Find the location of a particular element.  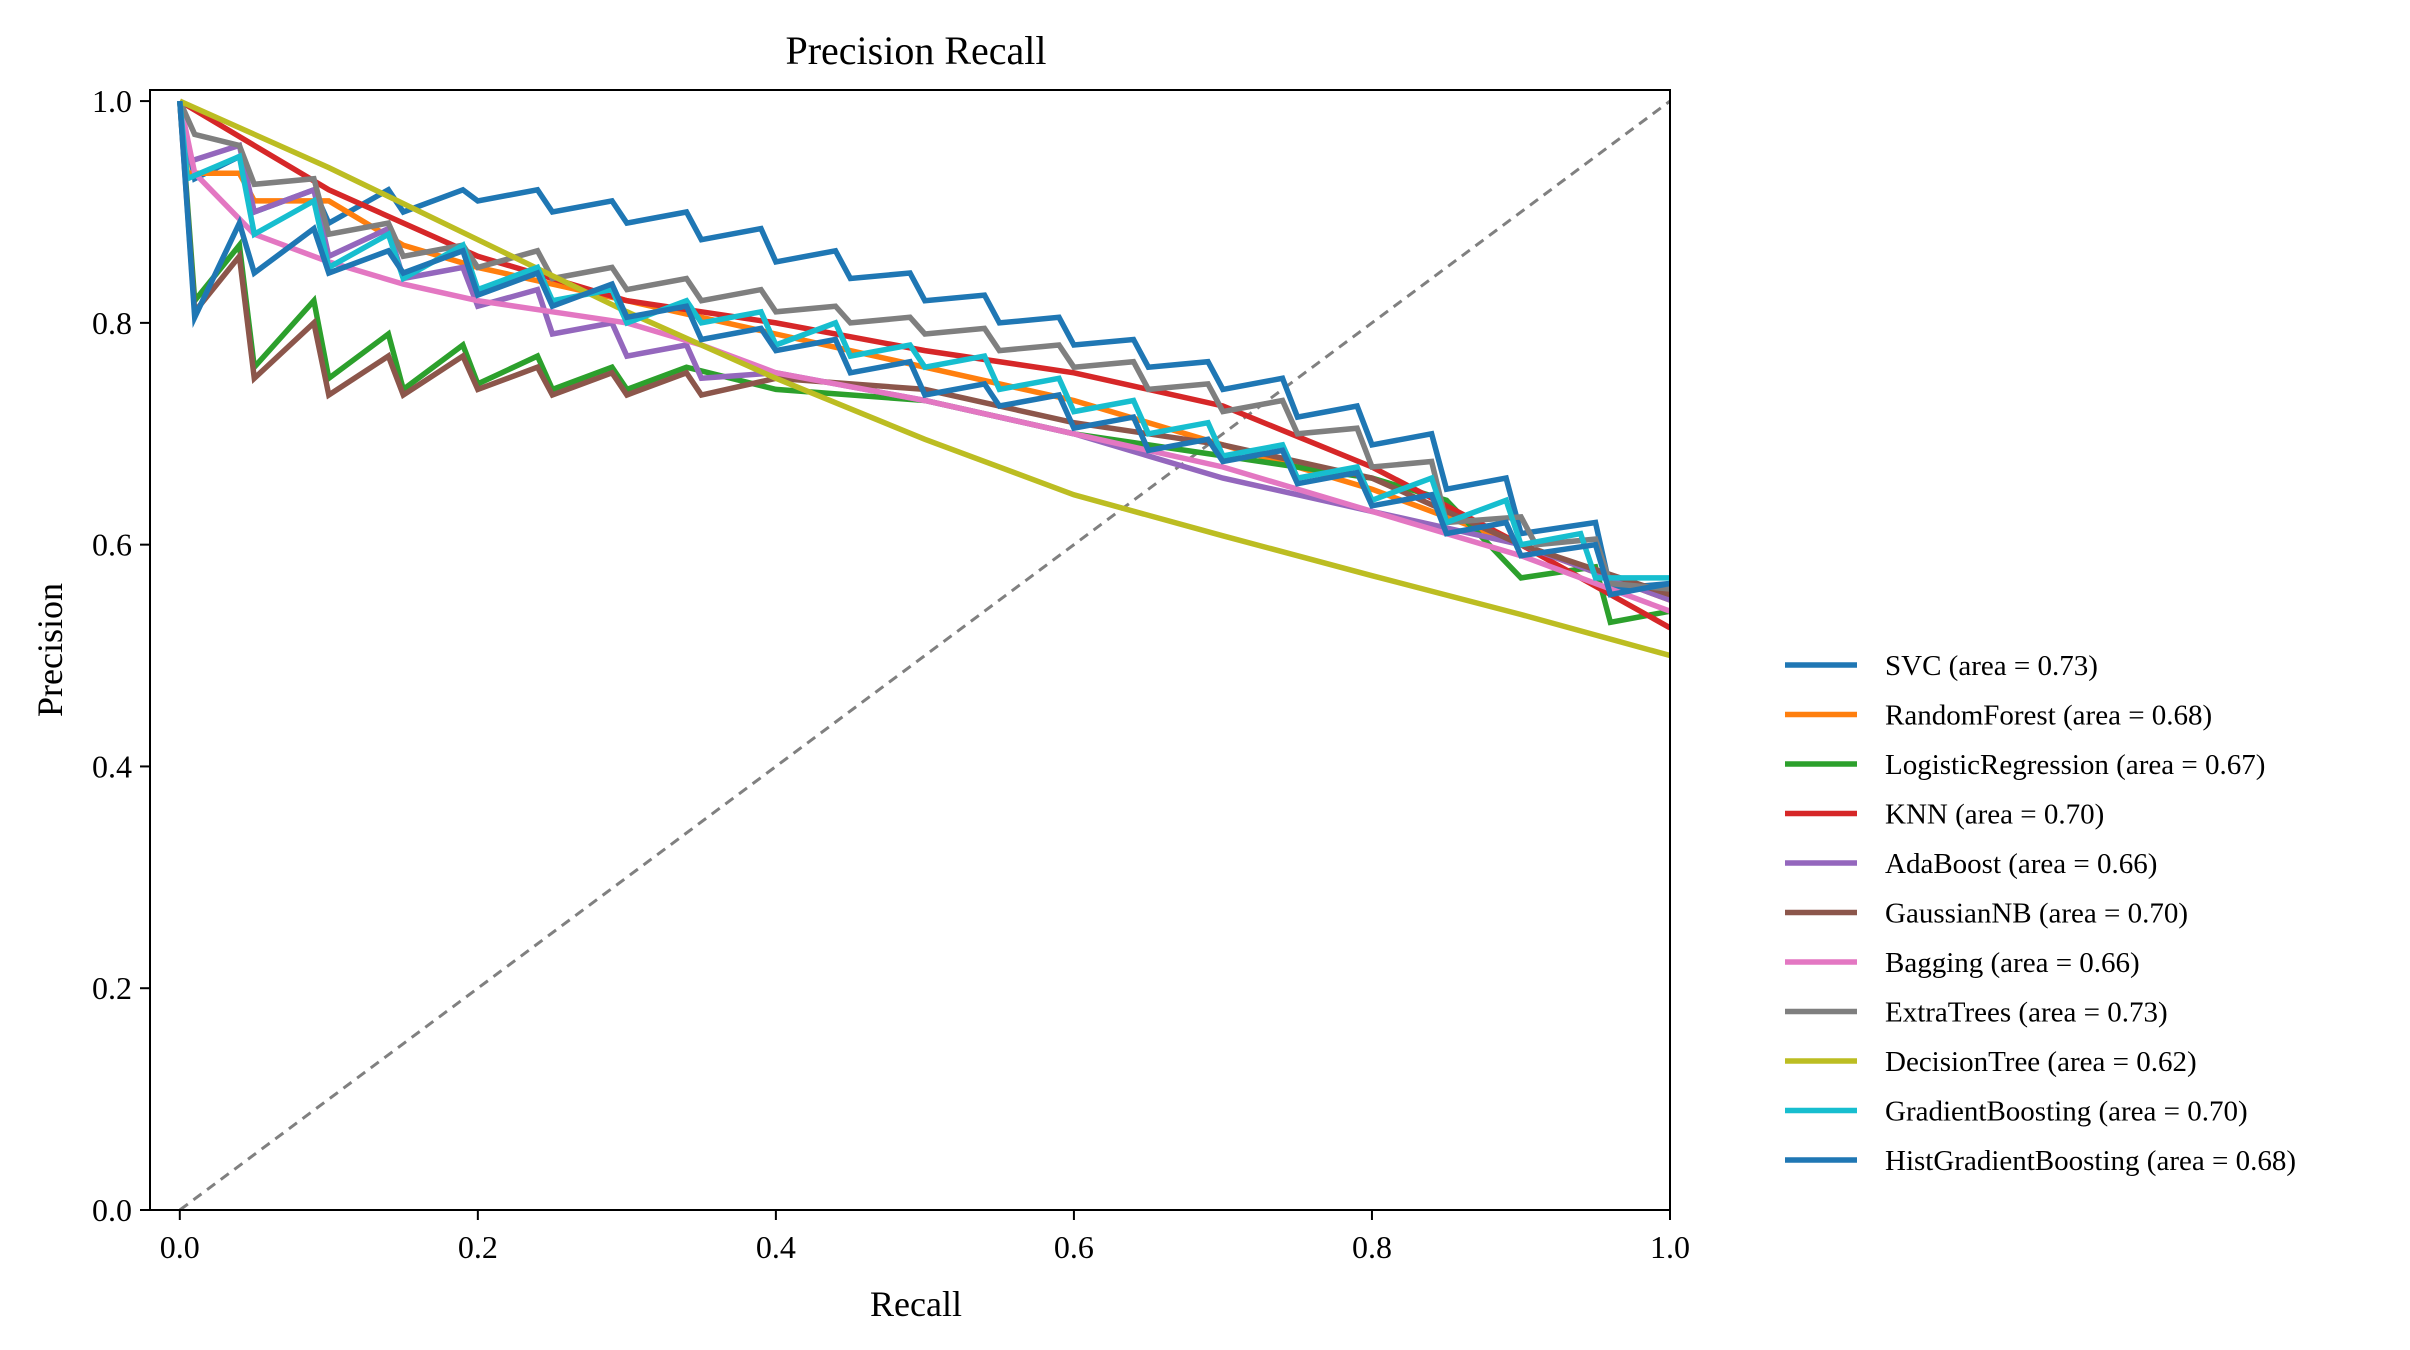

y-tick-label: 0.6 is located at coordinates (112, 545).